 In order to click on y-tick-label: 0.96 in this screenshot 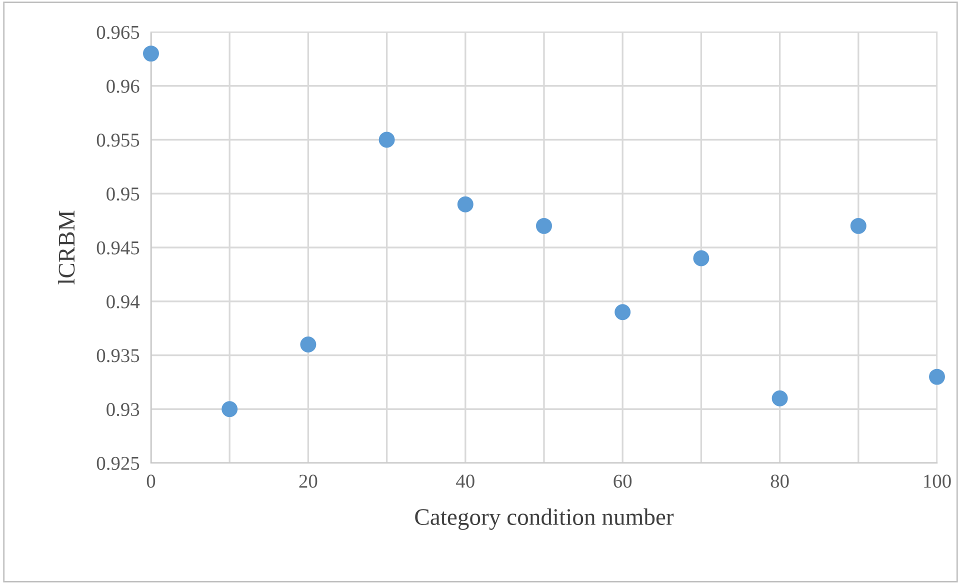, I will do `click(123, 86)`.